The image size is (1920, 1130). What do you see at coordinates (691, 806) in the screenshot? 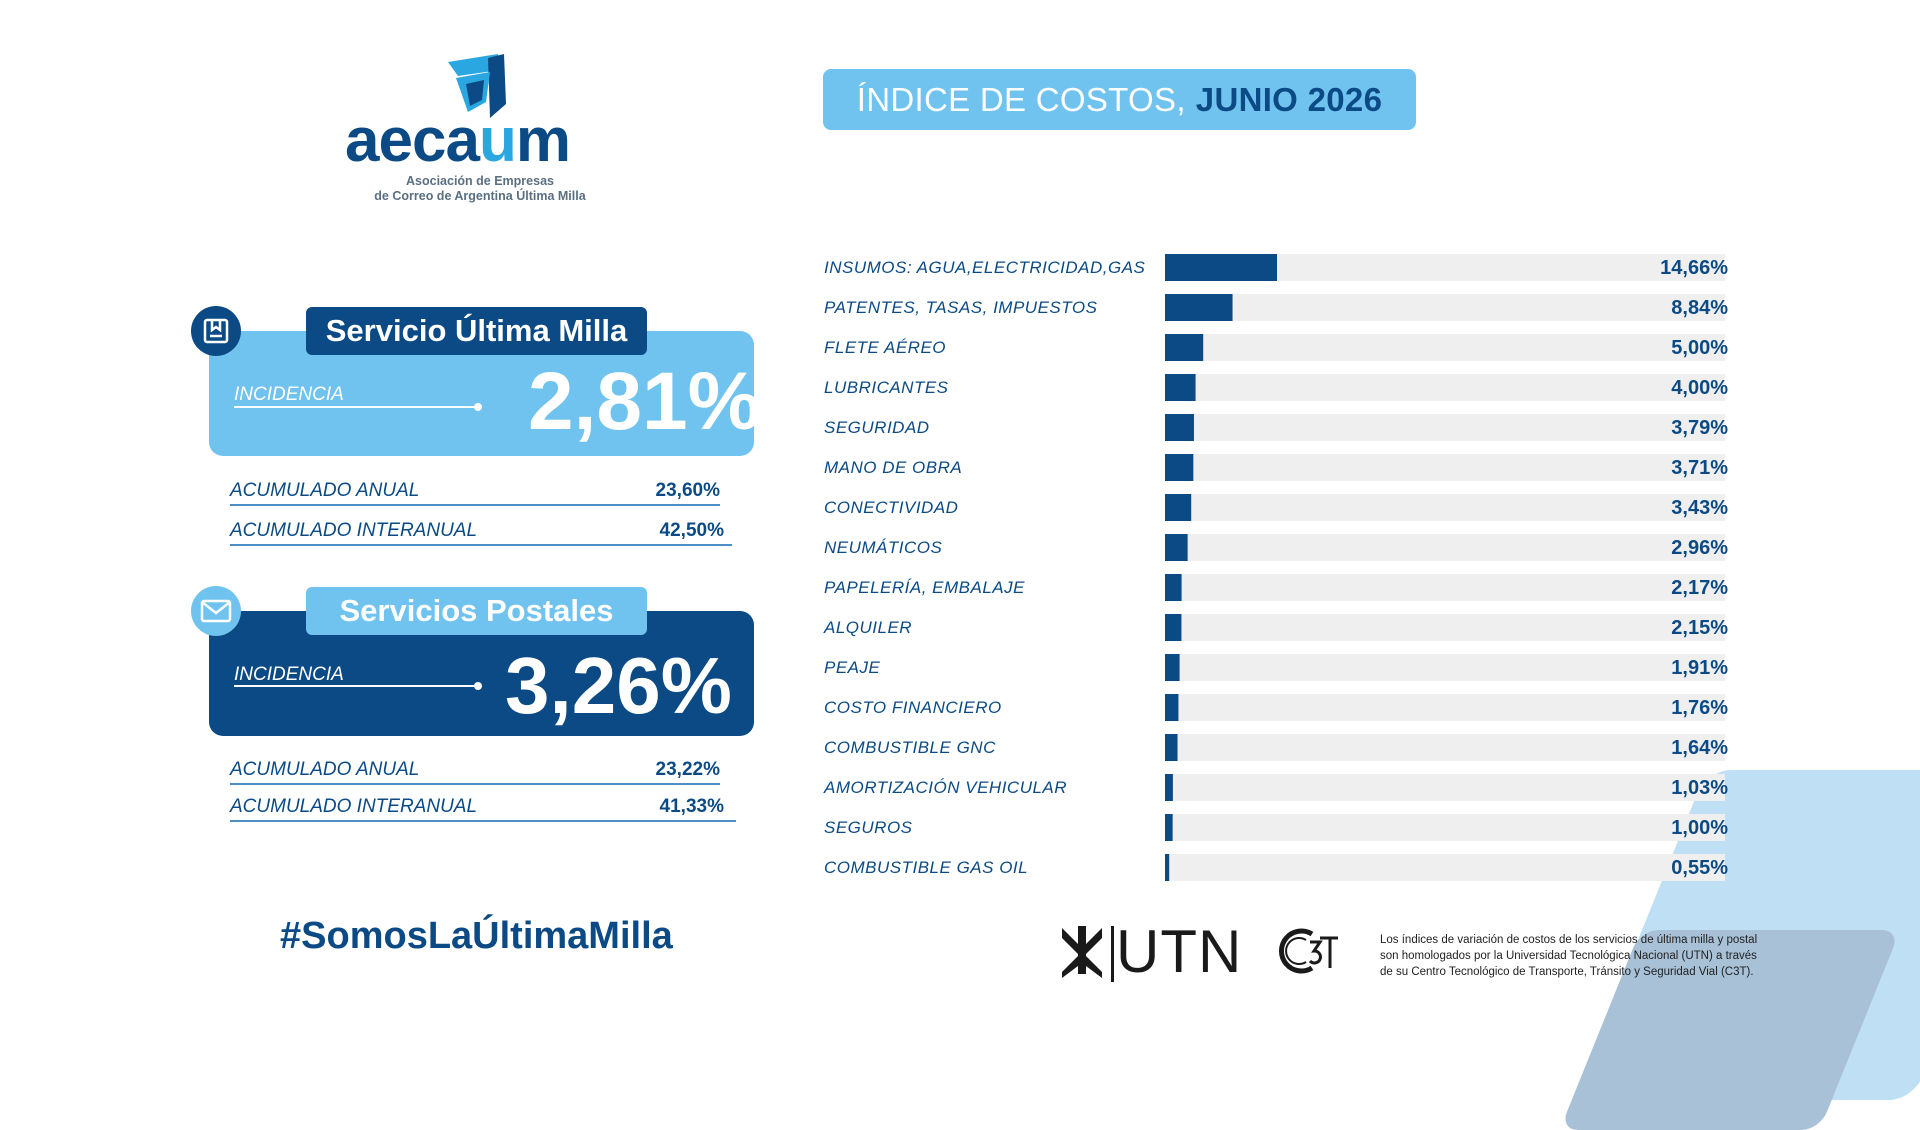
I see `interannual-value: 41,33%` at bounding box center [691, 806].